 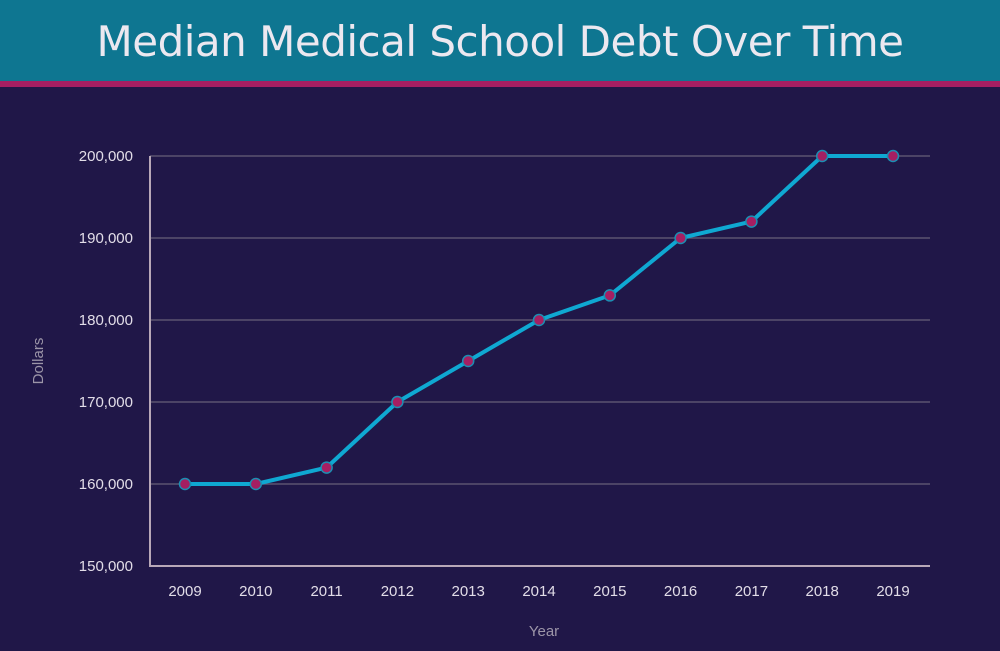 I want to click on y-axis-label: Dollars, so click(x=38, y=361).